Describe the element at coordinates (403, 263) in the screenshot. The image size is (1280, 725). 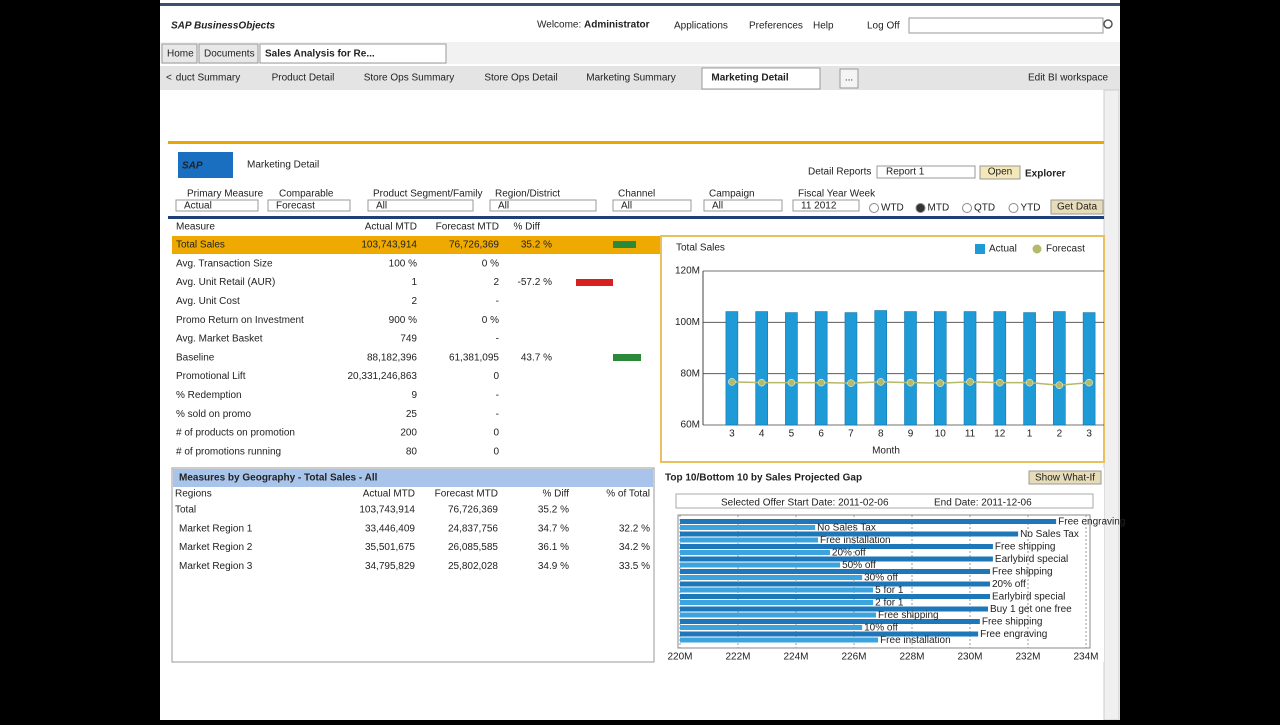
I see `cell: 100 %` at that location.